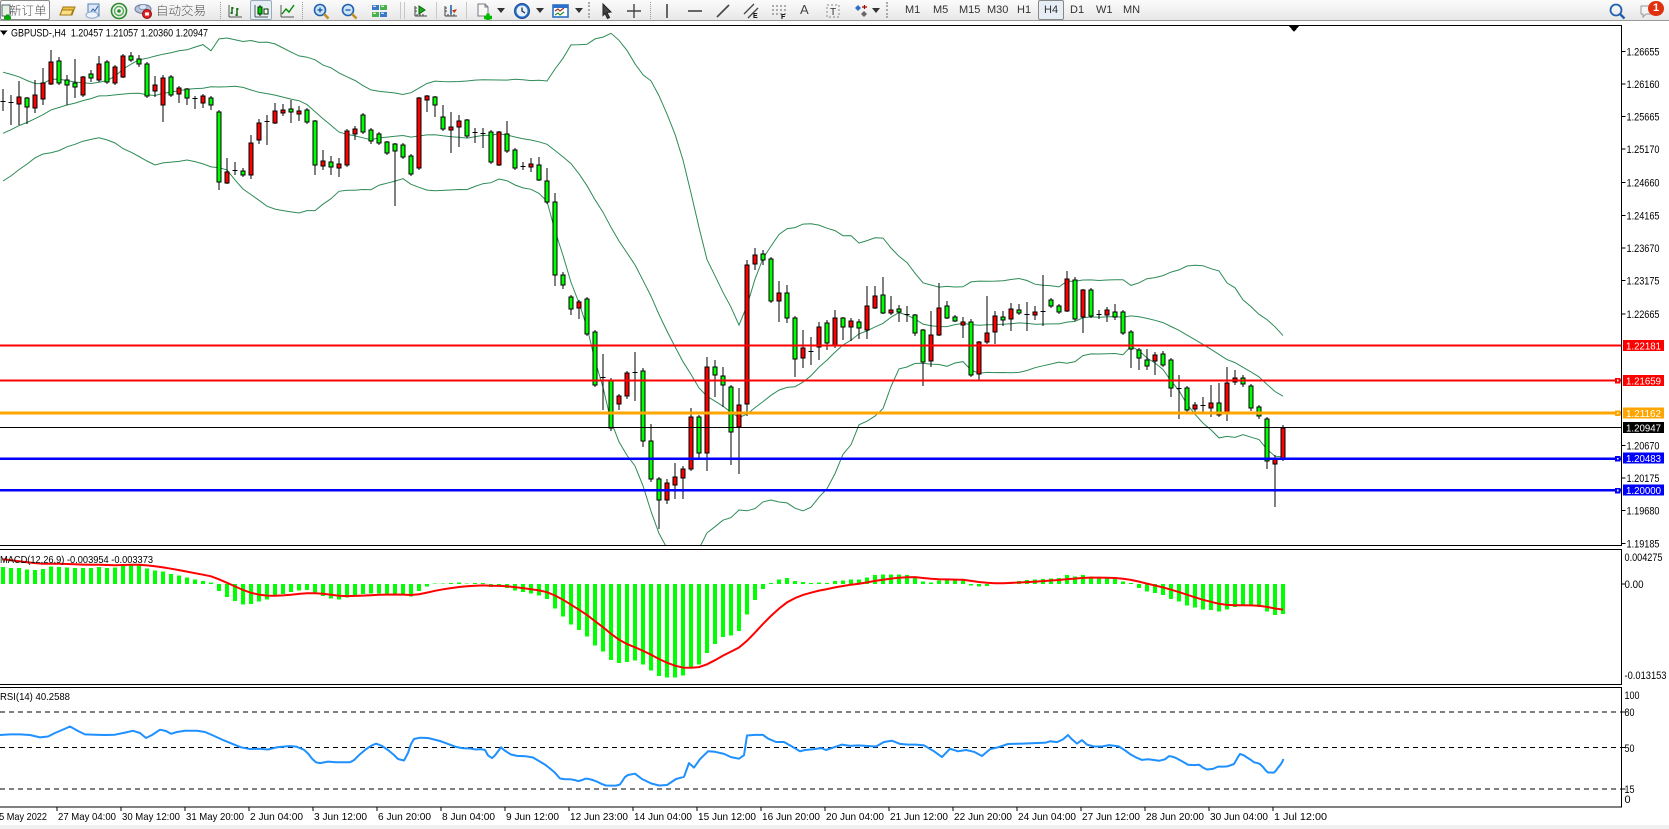 The width and height of the screenshot is (1669, 829). I want to click on svg-text: 0, so click(1628, 800).